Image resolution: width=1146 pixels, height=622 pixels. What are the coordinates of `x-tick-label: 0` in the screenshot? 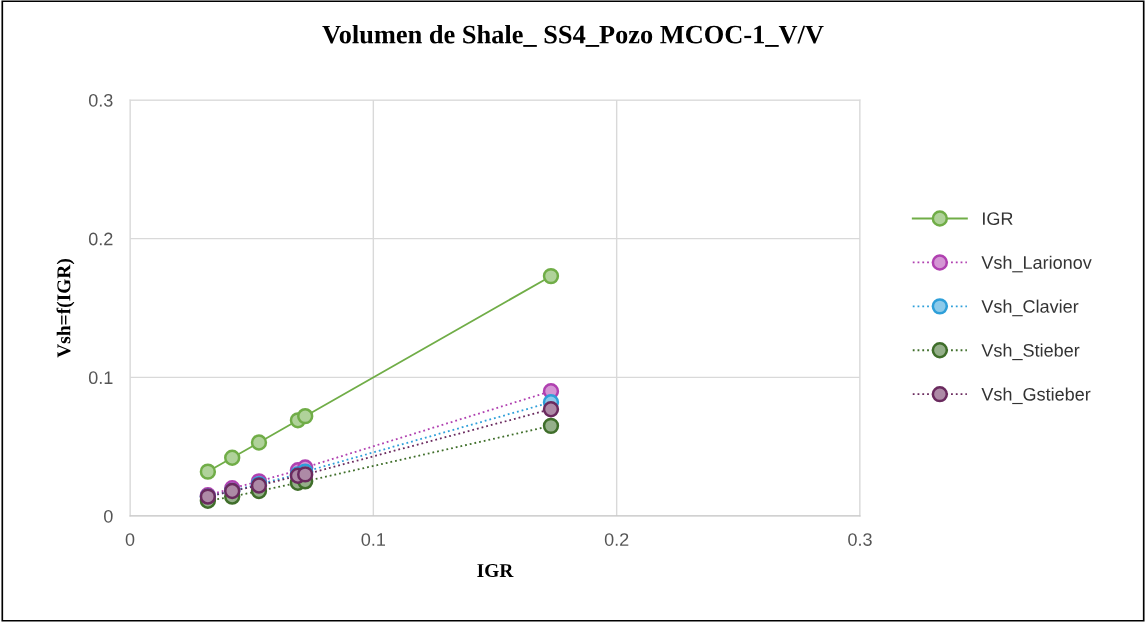 It's located at (130, 539).